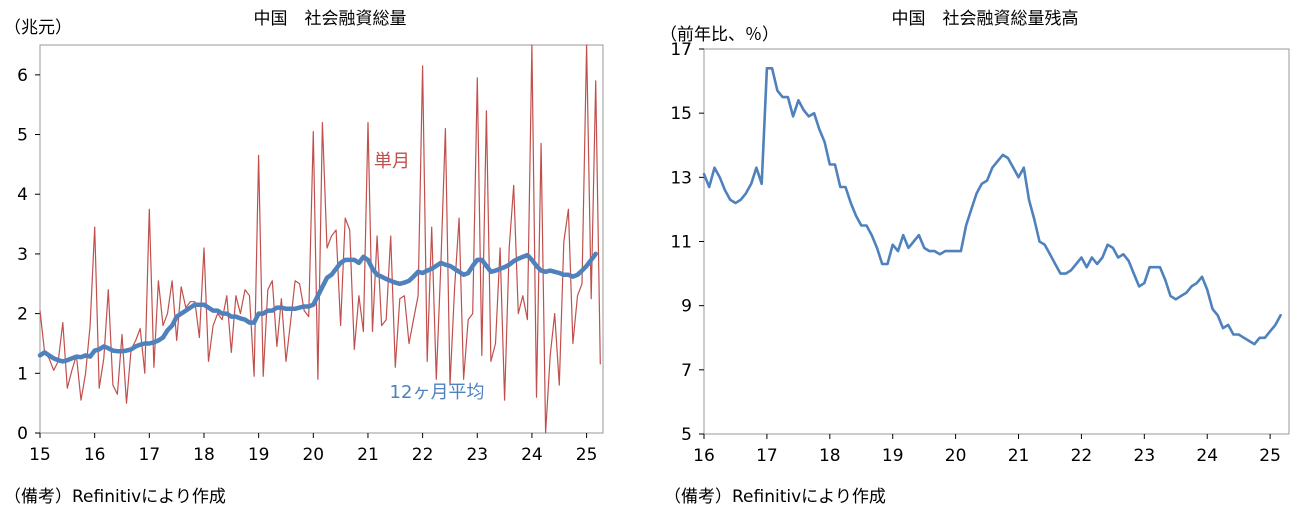 Image resolution: width=1301 pixels, height=513 pixels. Describe the element at coordinates (22, 255) in the screenshot. I see `y-tick-label: 3` at that location.